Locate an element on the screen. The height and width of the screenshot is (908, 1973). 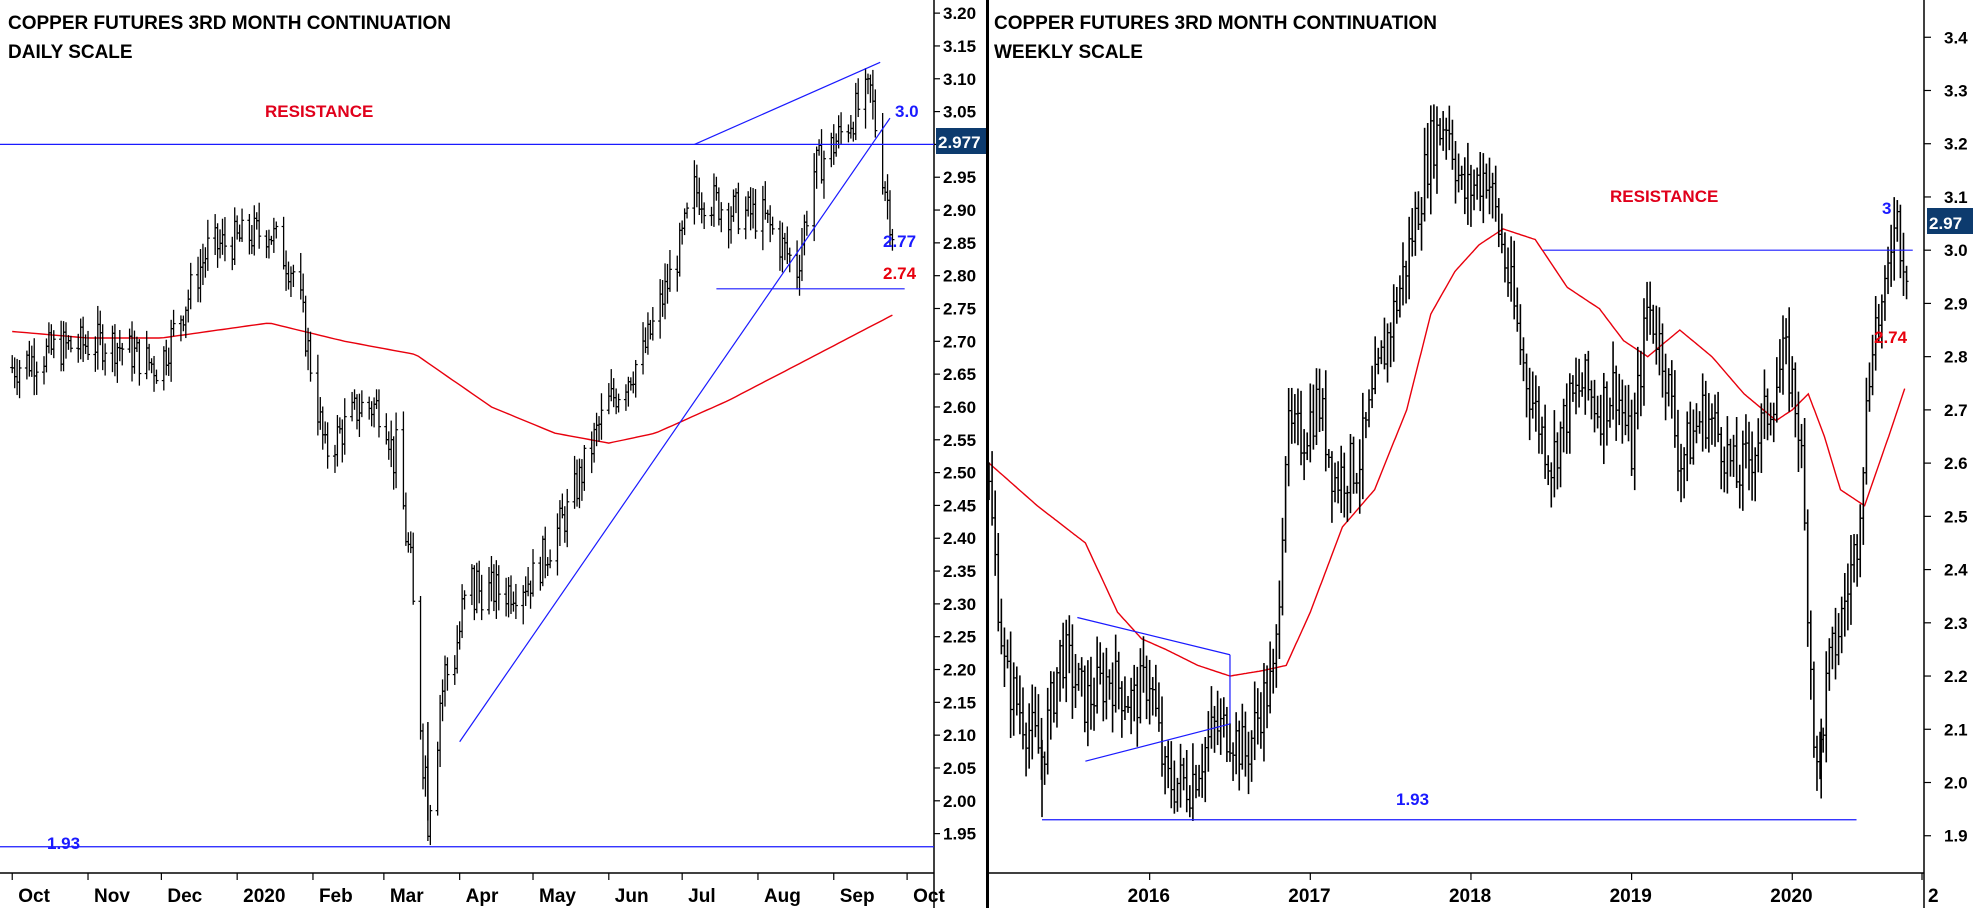
daily-x-tick-label: Mar is located at coordinates (407, 896).